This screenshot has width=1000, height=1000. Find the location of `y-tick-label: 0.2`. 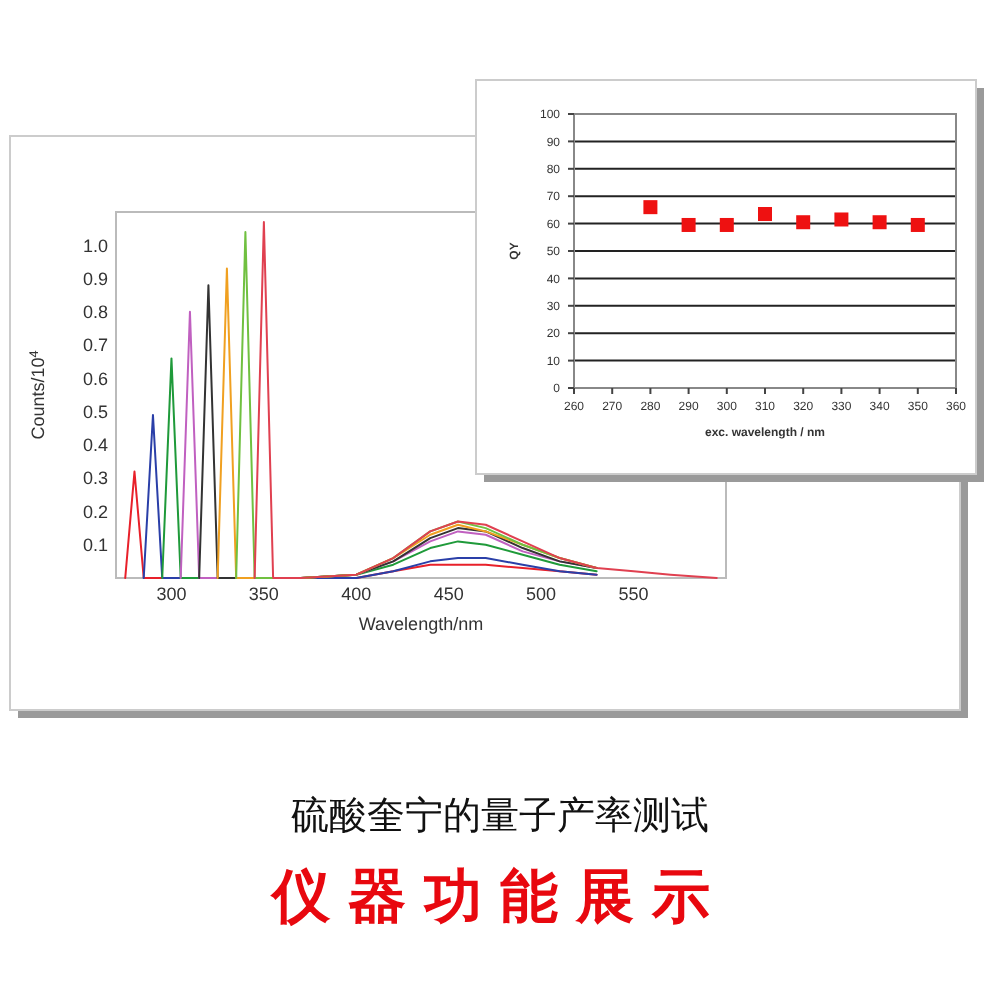

y-tick-label: 0.2 is located at coordinates (95, 511).